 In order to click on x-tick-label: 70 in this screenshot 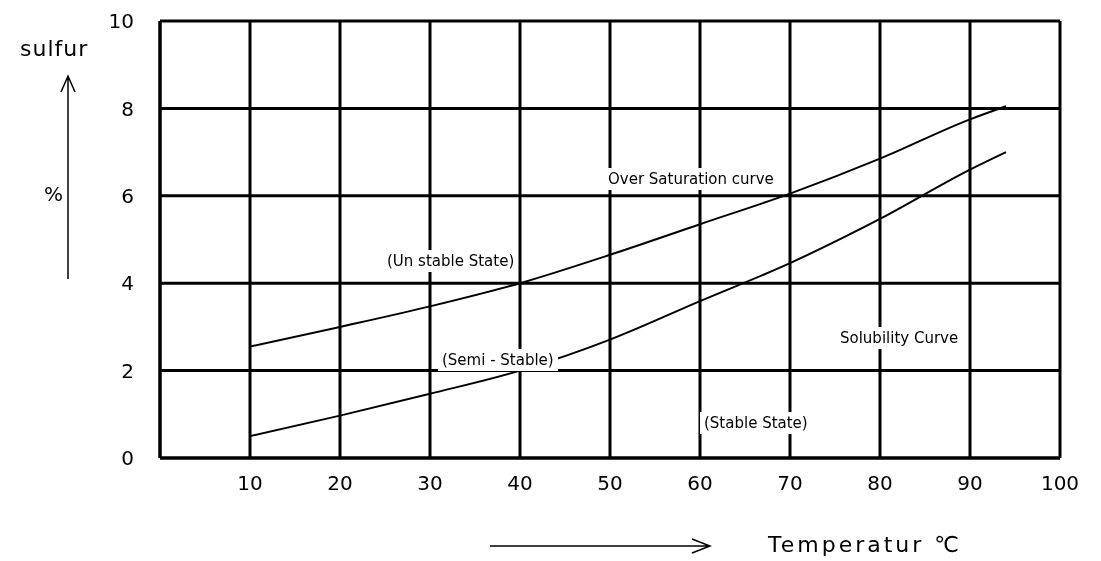, I will do `click(790, 483)`.